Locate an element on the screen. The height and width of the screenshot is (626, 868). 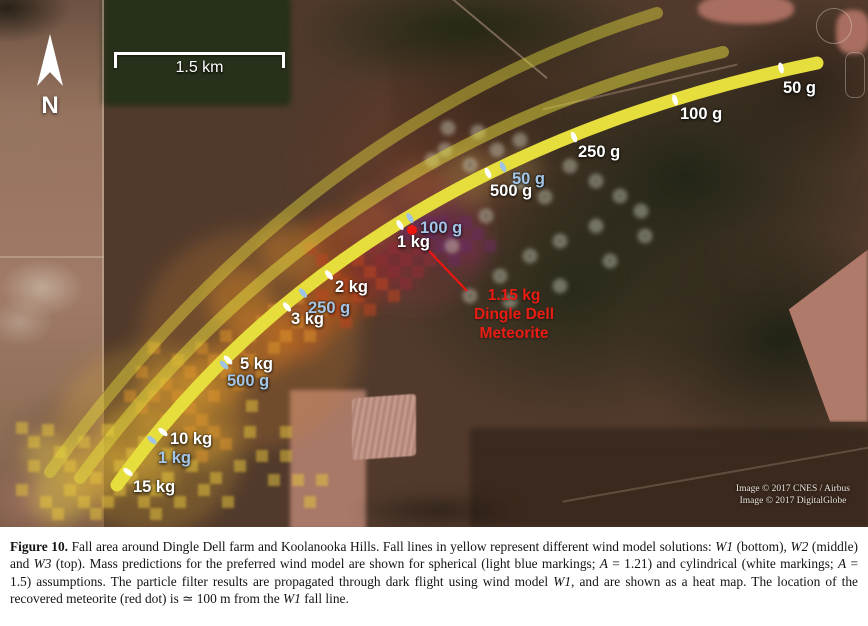
terrain-pink-field-top is located at coordinates (746, 12).